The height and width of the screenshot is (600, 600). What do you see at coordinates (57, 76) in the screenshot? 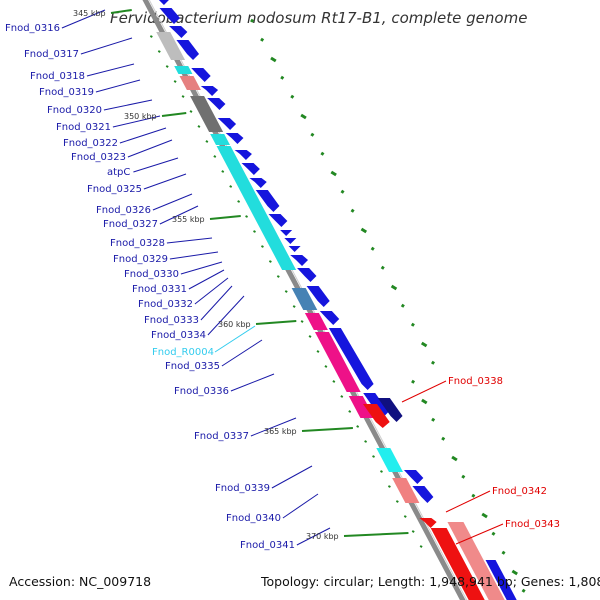
I see `feature-label: Fnod_0318` at bounding box center [57, 76].